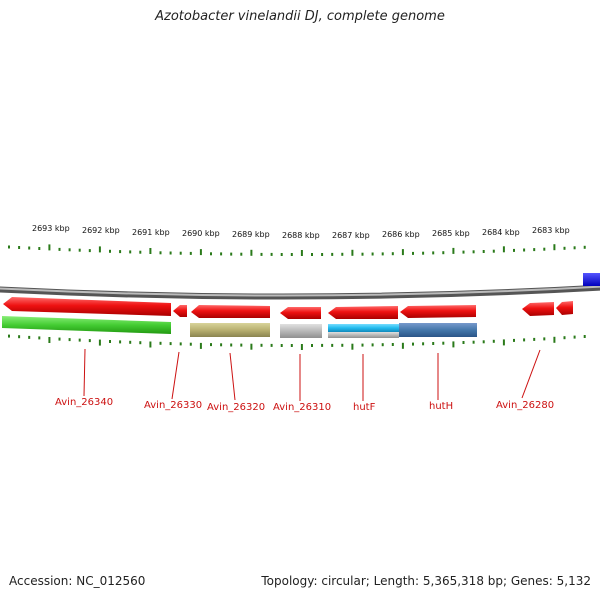 This screenshot has width=600, height=600. What do you see at coordinates (84, 402) in the screenshot?
I see `gene-label: Avin_26340` at bounding box center [84, 402].